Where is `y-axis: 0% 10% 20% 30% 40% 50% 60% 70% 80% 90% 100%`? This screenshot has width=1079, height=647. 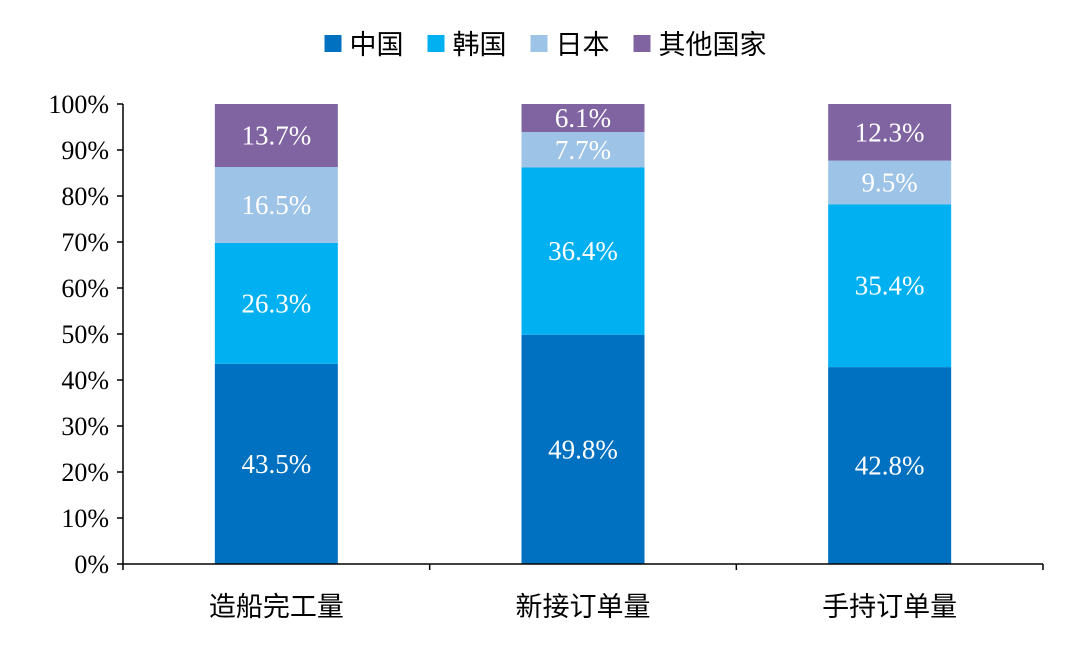 y-axis: 0% 10% 20% 30% 40% 50% 60% 70% 80% 90% 100% is located at coordinates (86, 334).